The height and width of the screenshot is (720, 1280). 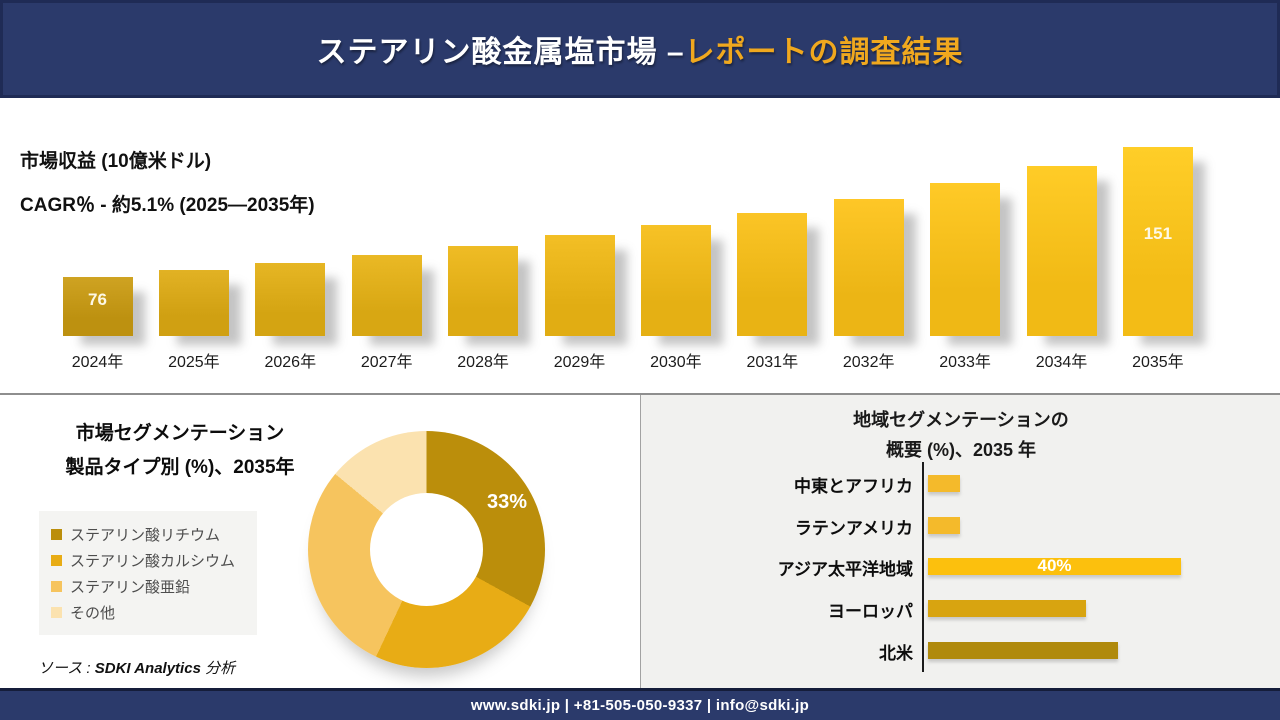 What do you see at coordinates (868, 362) in the screenshot?
I see `x-axis-tick-label: 2032年` at bounding box center [868, 362].